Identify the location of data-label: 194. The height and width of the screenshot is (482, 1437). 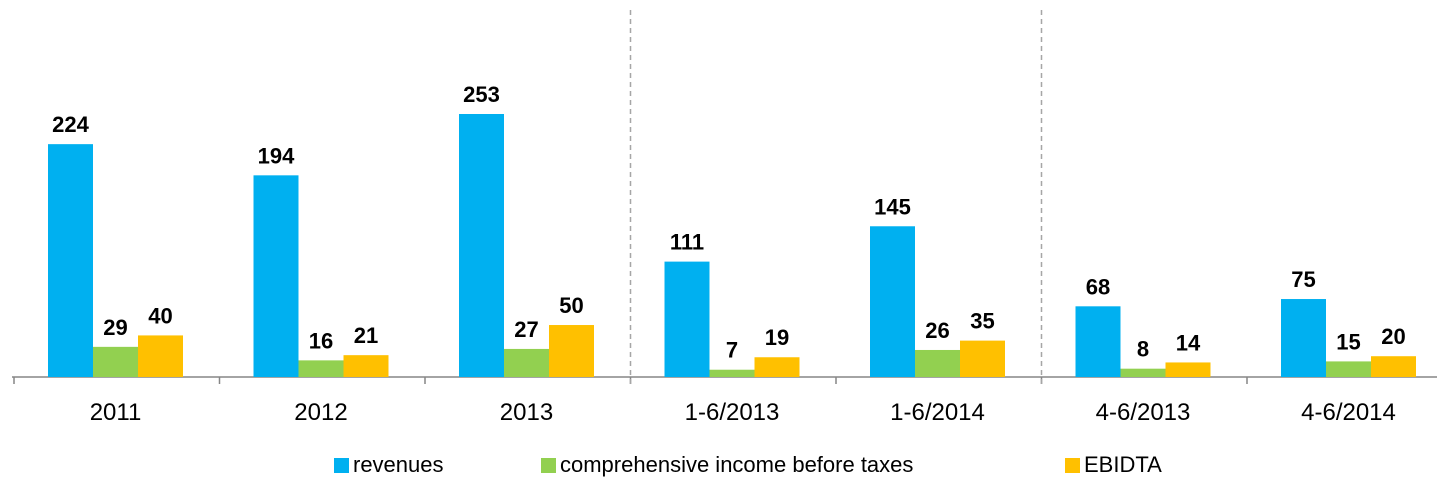
(276, 155).